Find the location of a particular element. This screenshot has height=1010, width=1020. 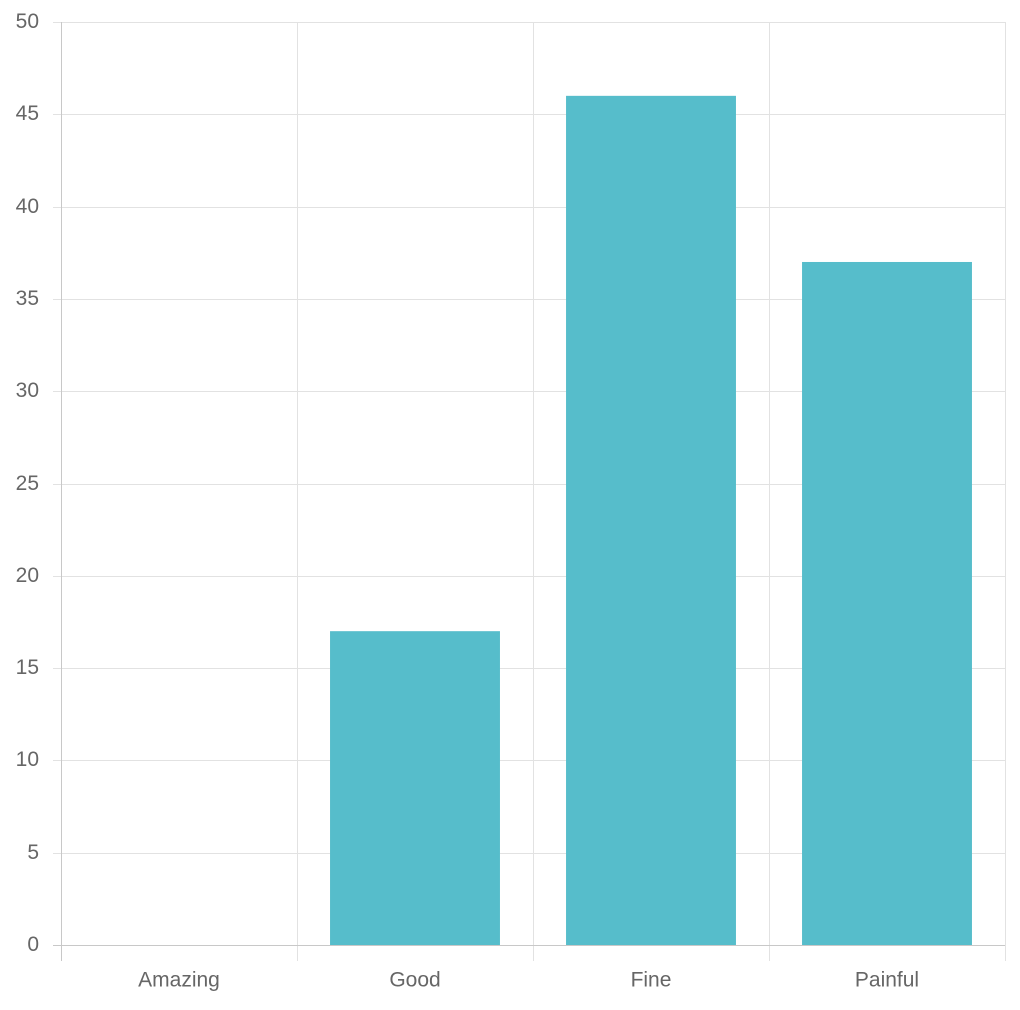

x-category-label: Amazing is located at coordinates (179, 980).